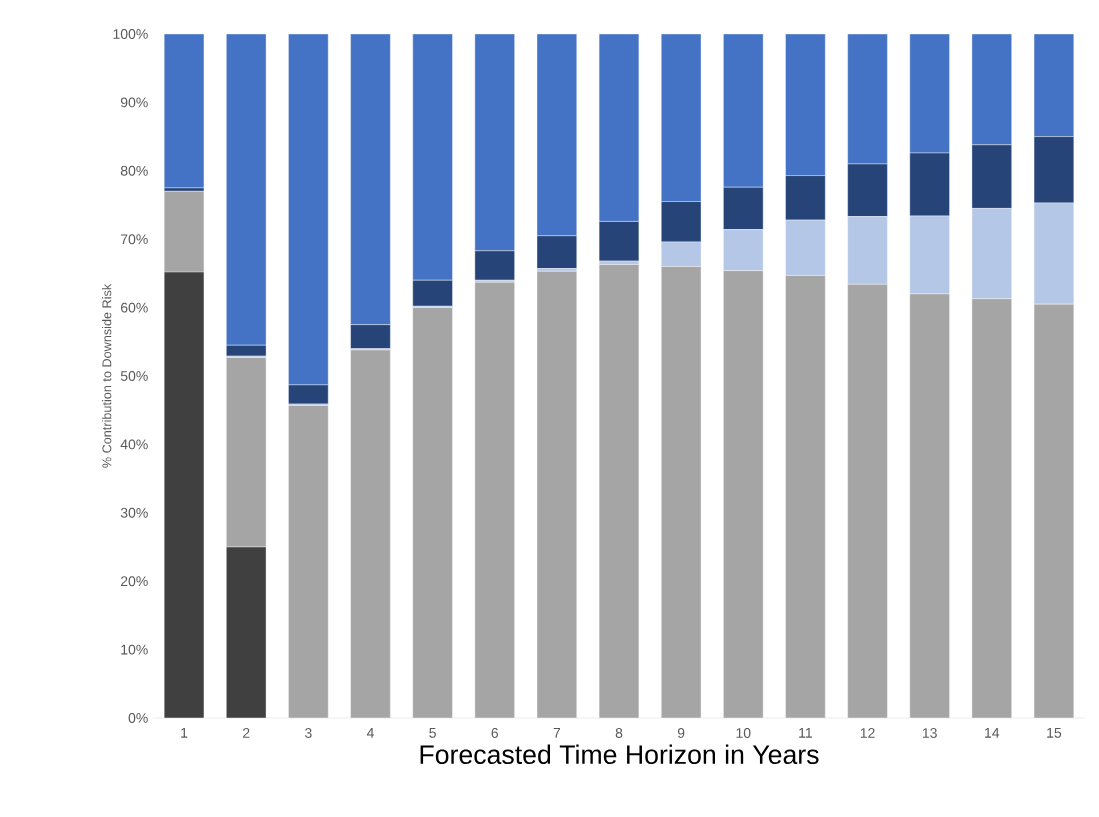  What do you see at coordinates (184, 733) in the screenshot?
I see `x-tick-label: 1` at bounding box center [184, 733].